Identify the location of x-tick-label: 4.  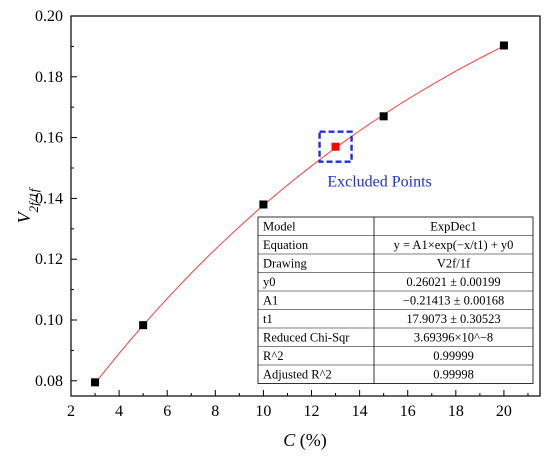
(119, 411).